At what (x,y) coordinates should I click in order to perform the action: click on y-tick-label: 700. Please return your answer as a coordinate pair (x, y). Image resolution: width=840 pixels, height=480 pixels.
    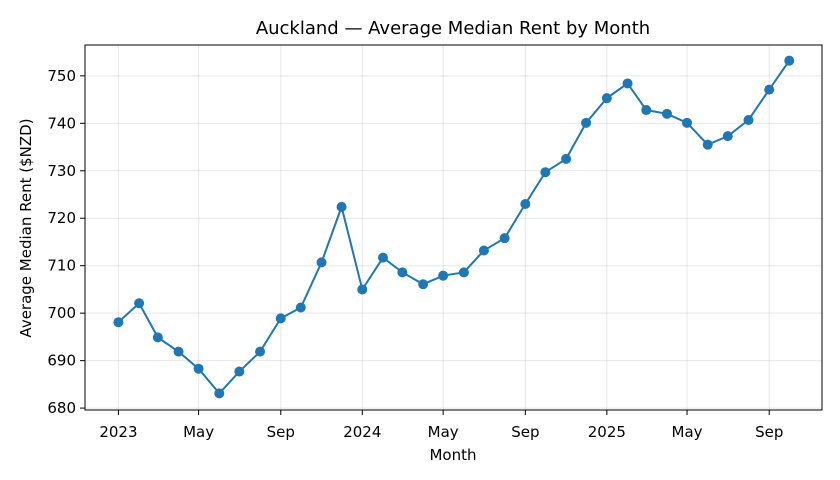
    Looking at the image, I should click on (61, 313).